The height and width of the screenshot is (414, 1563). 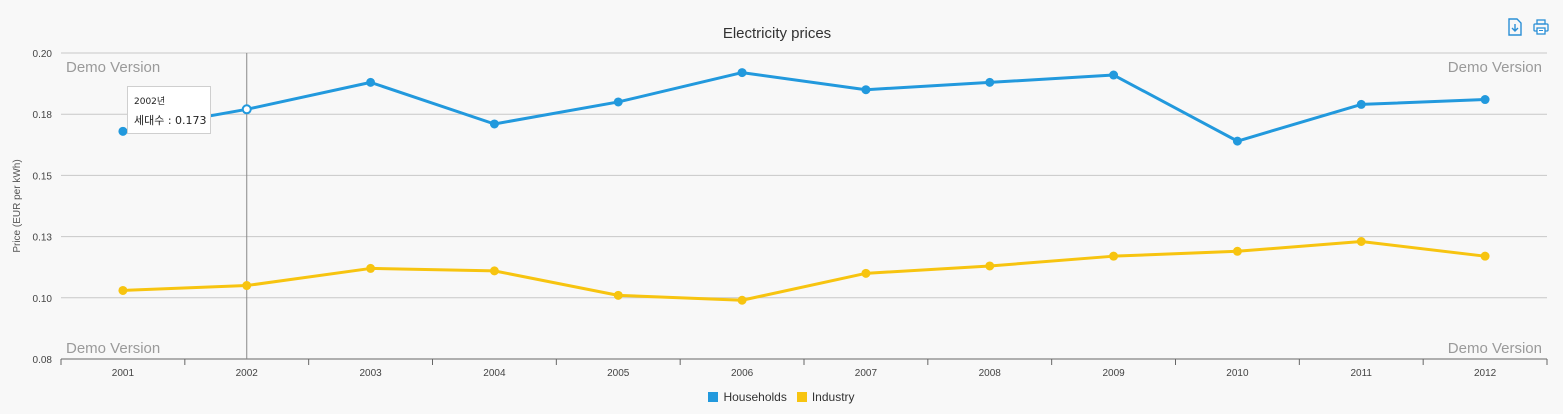 I want to click on y-tick-label: 0.13, so click(x=43, y=238).